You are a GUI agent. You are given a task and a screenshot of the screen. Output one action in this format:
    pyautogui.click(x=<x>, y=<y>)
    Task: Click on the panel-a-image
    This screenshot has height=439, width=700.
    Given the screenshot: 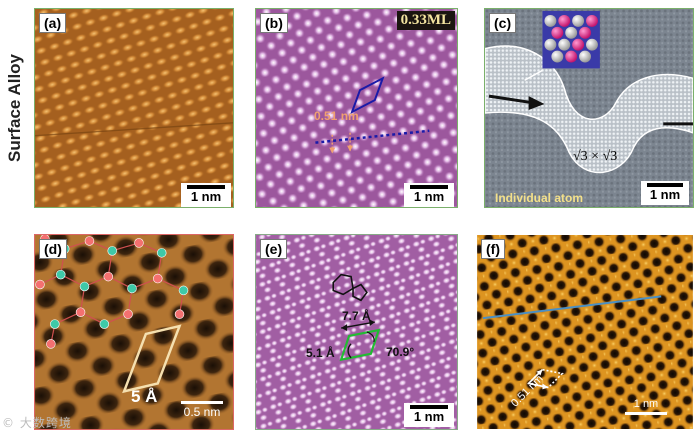 What is the action you would take?
    pyautogui.click(x=134, y=108)
    